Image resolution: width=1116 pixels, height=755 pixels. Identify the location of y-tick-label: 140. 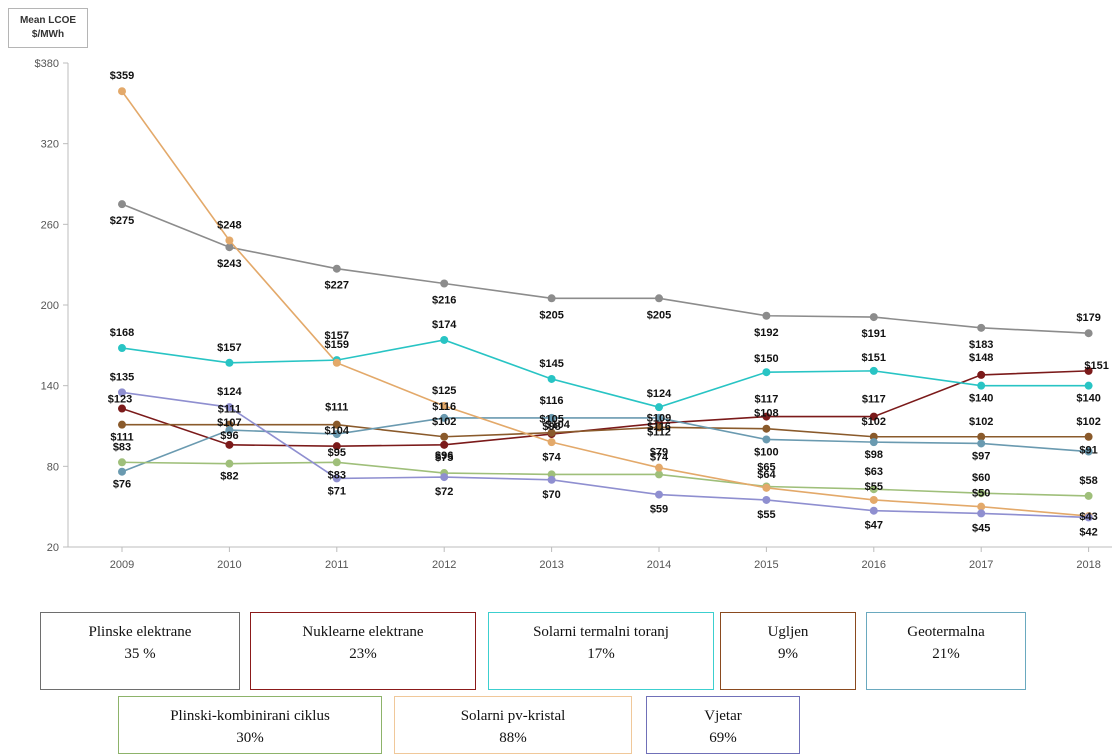
(50, 387).